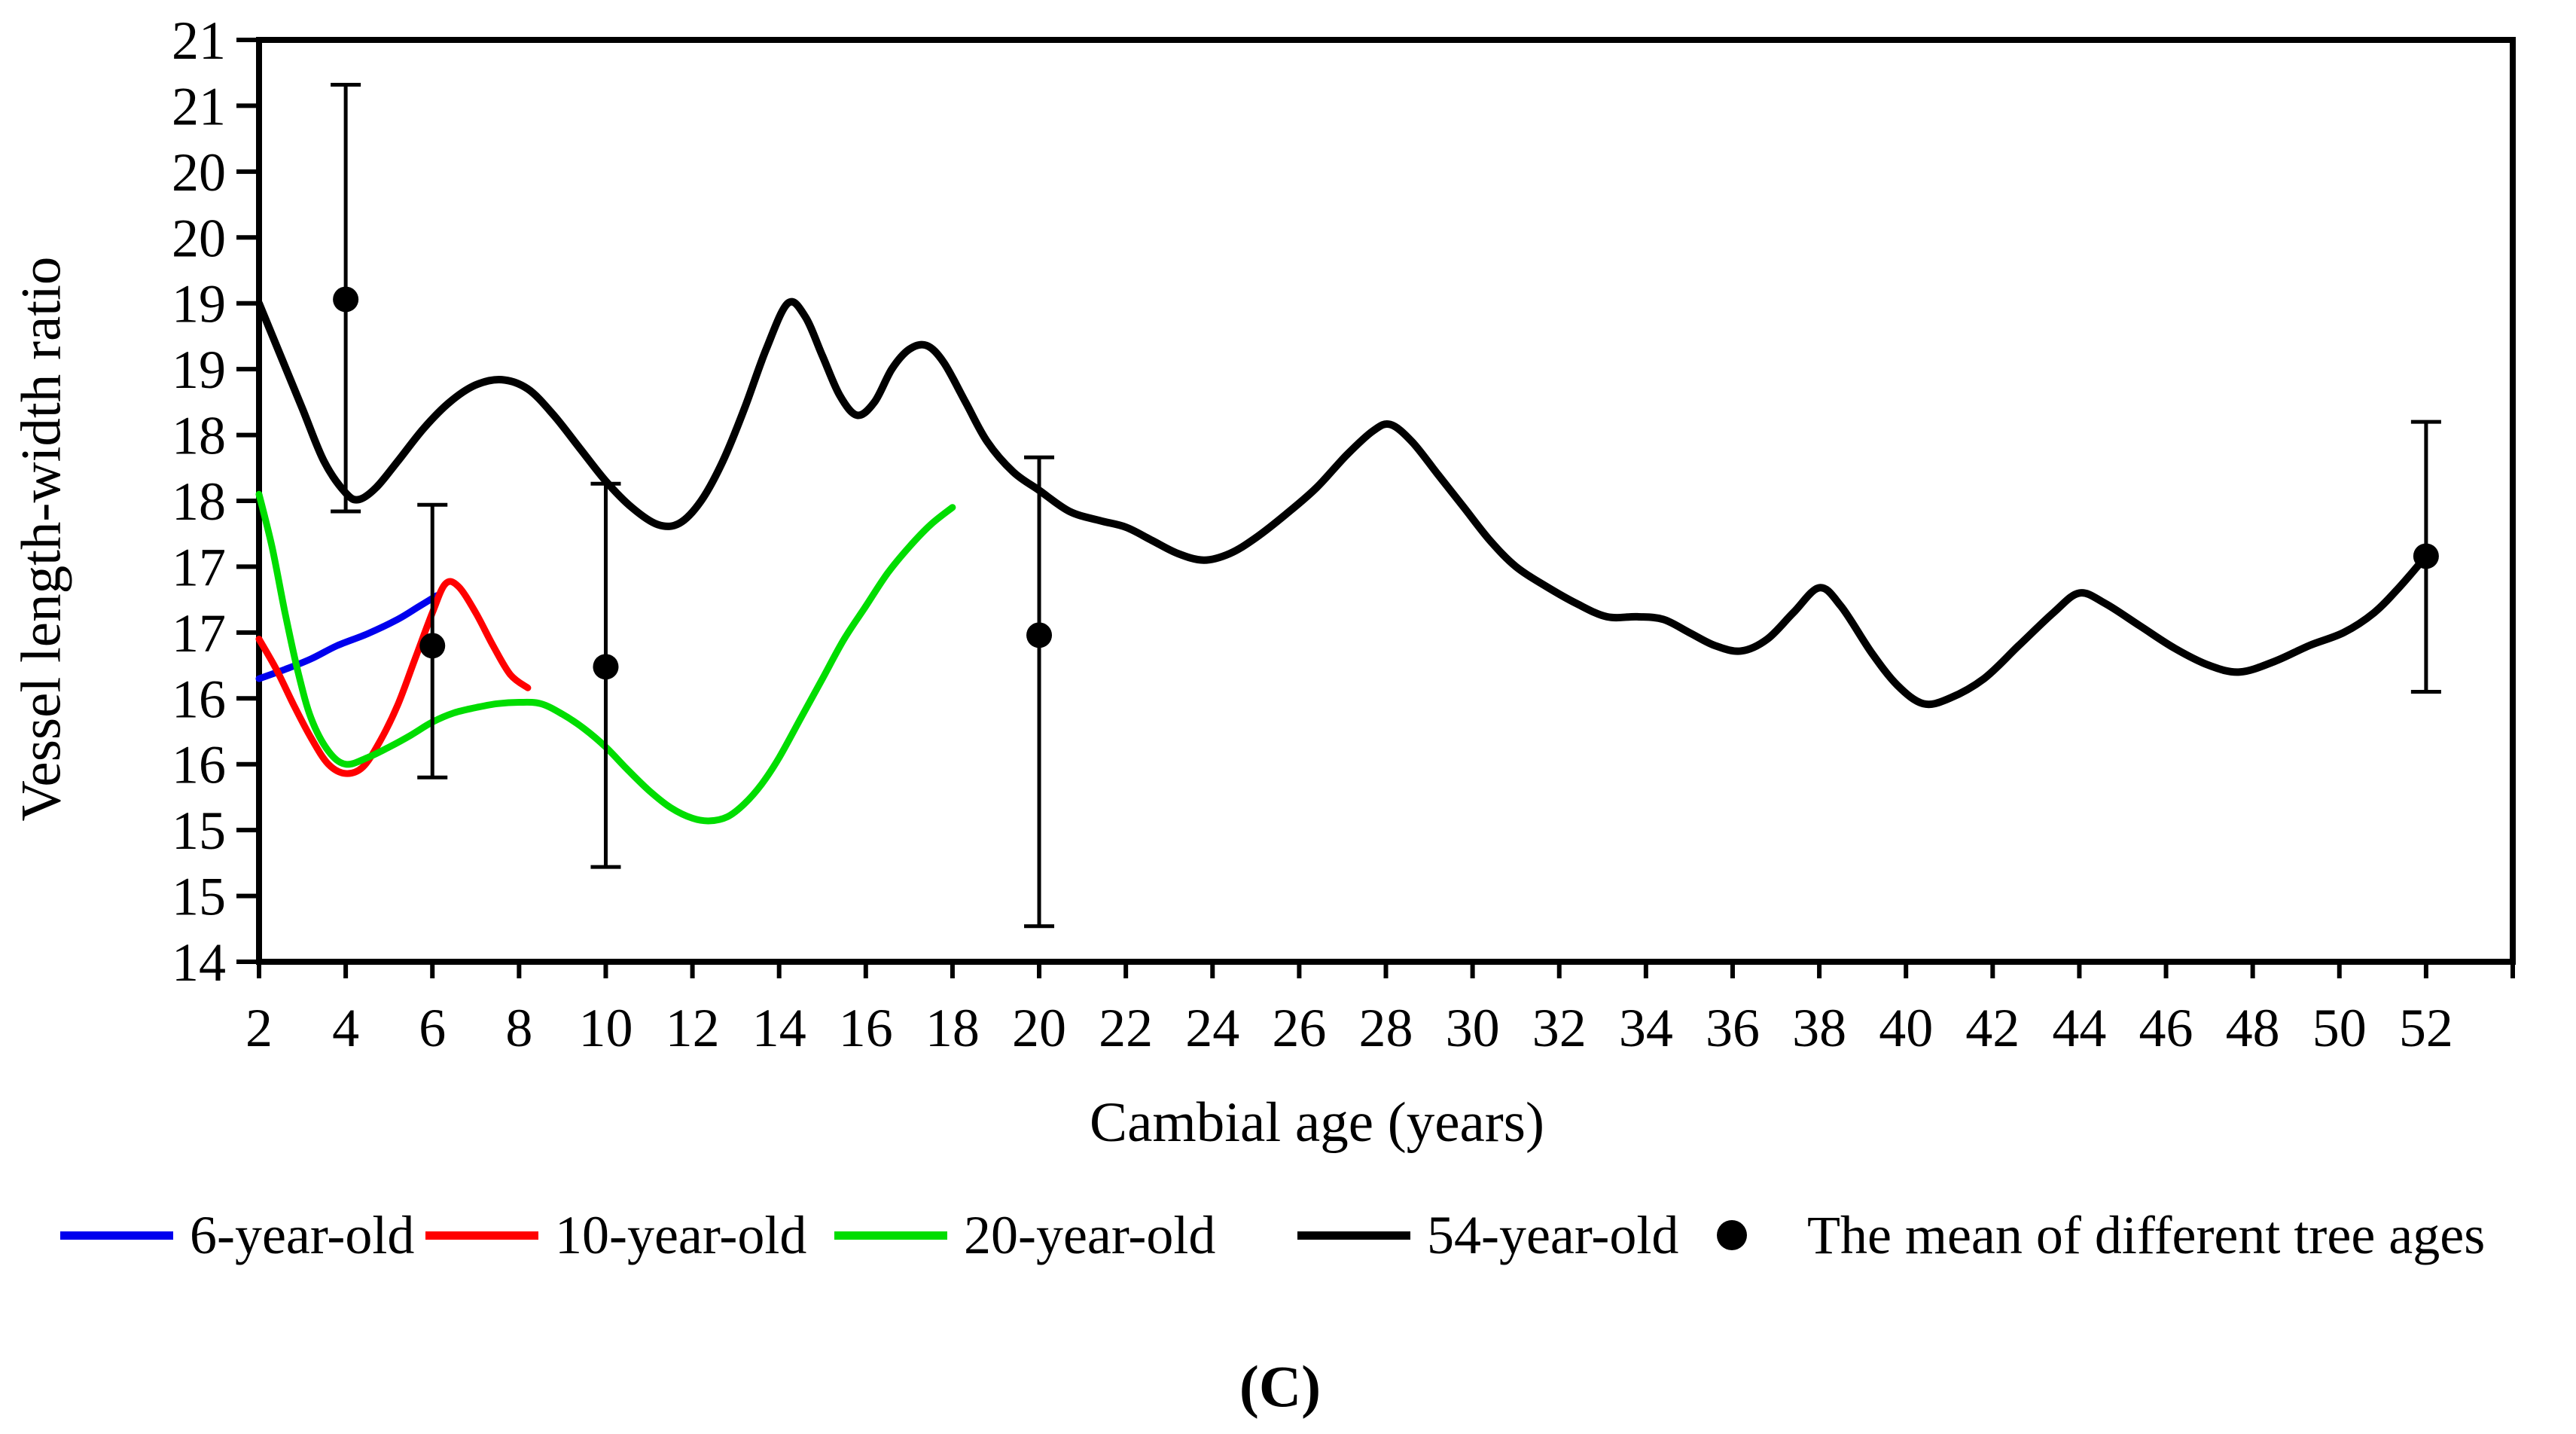 The height and width of the screenshot is (1434, 2576). Describe the element at coordinates (199, 962) in the screenshot. I see `y-tick-label: 14` at that location.